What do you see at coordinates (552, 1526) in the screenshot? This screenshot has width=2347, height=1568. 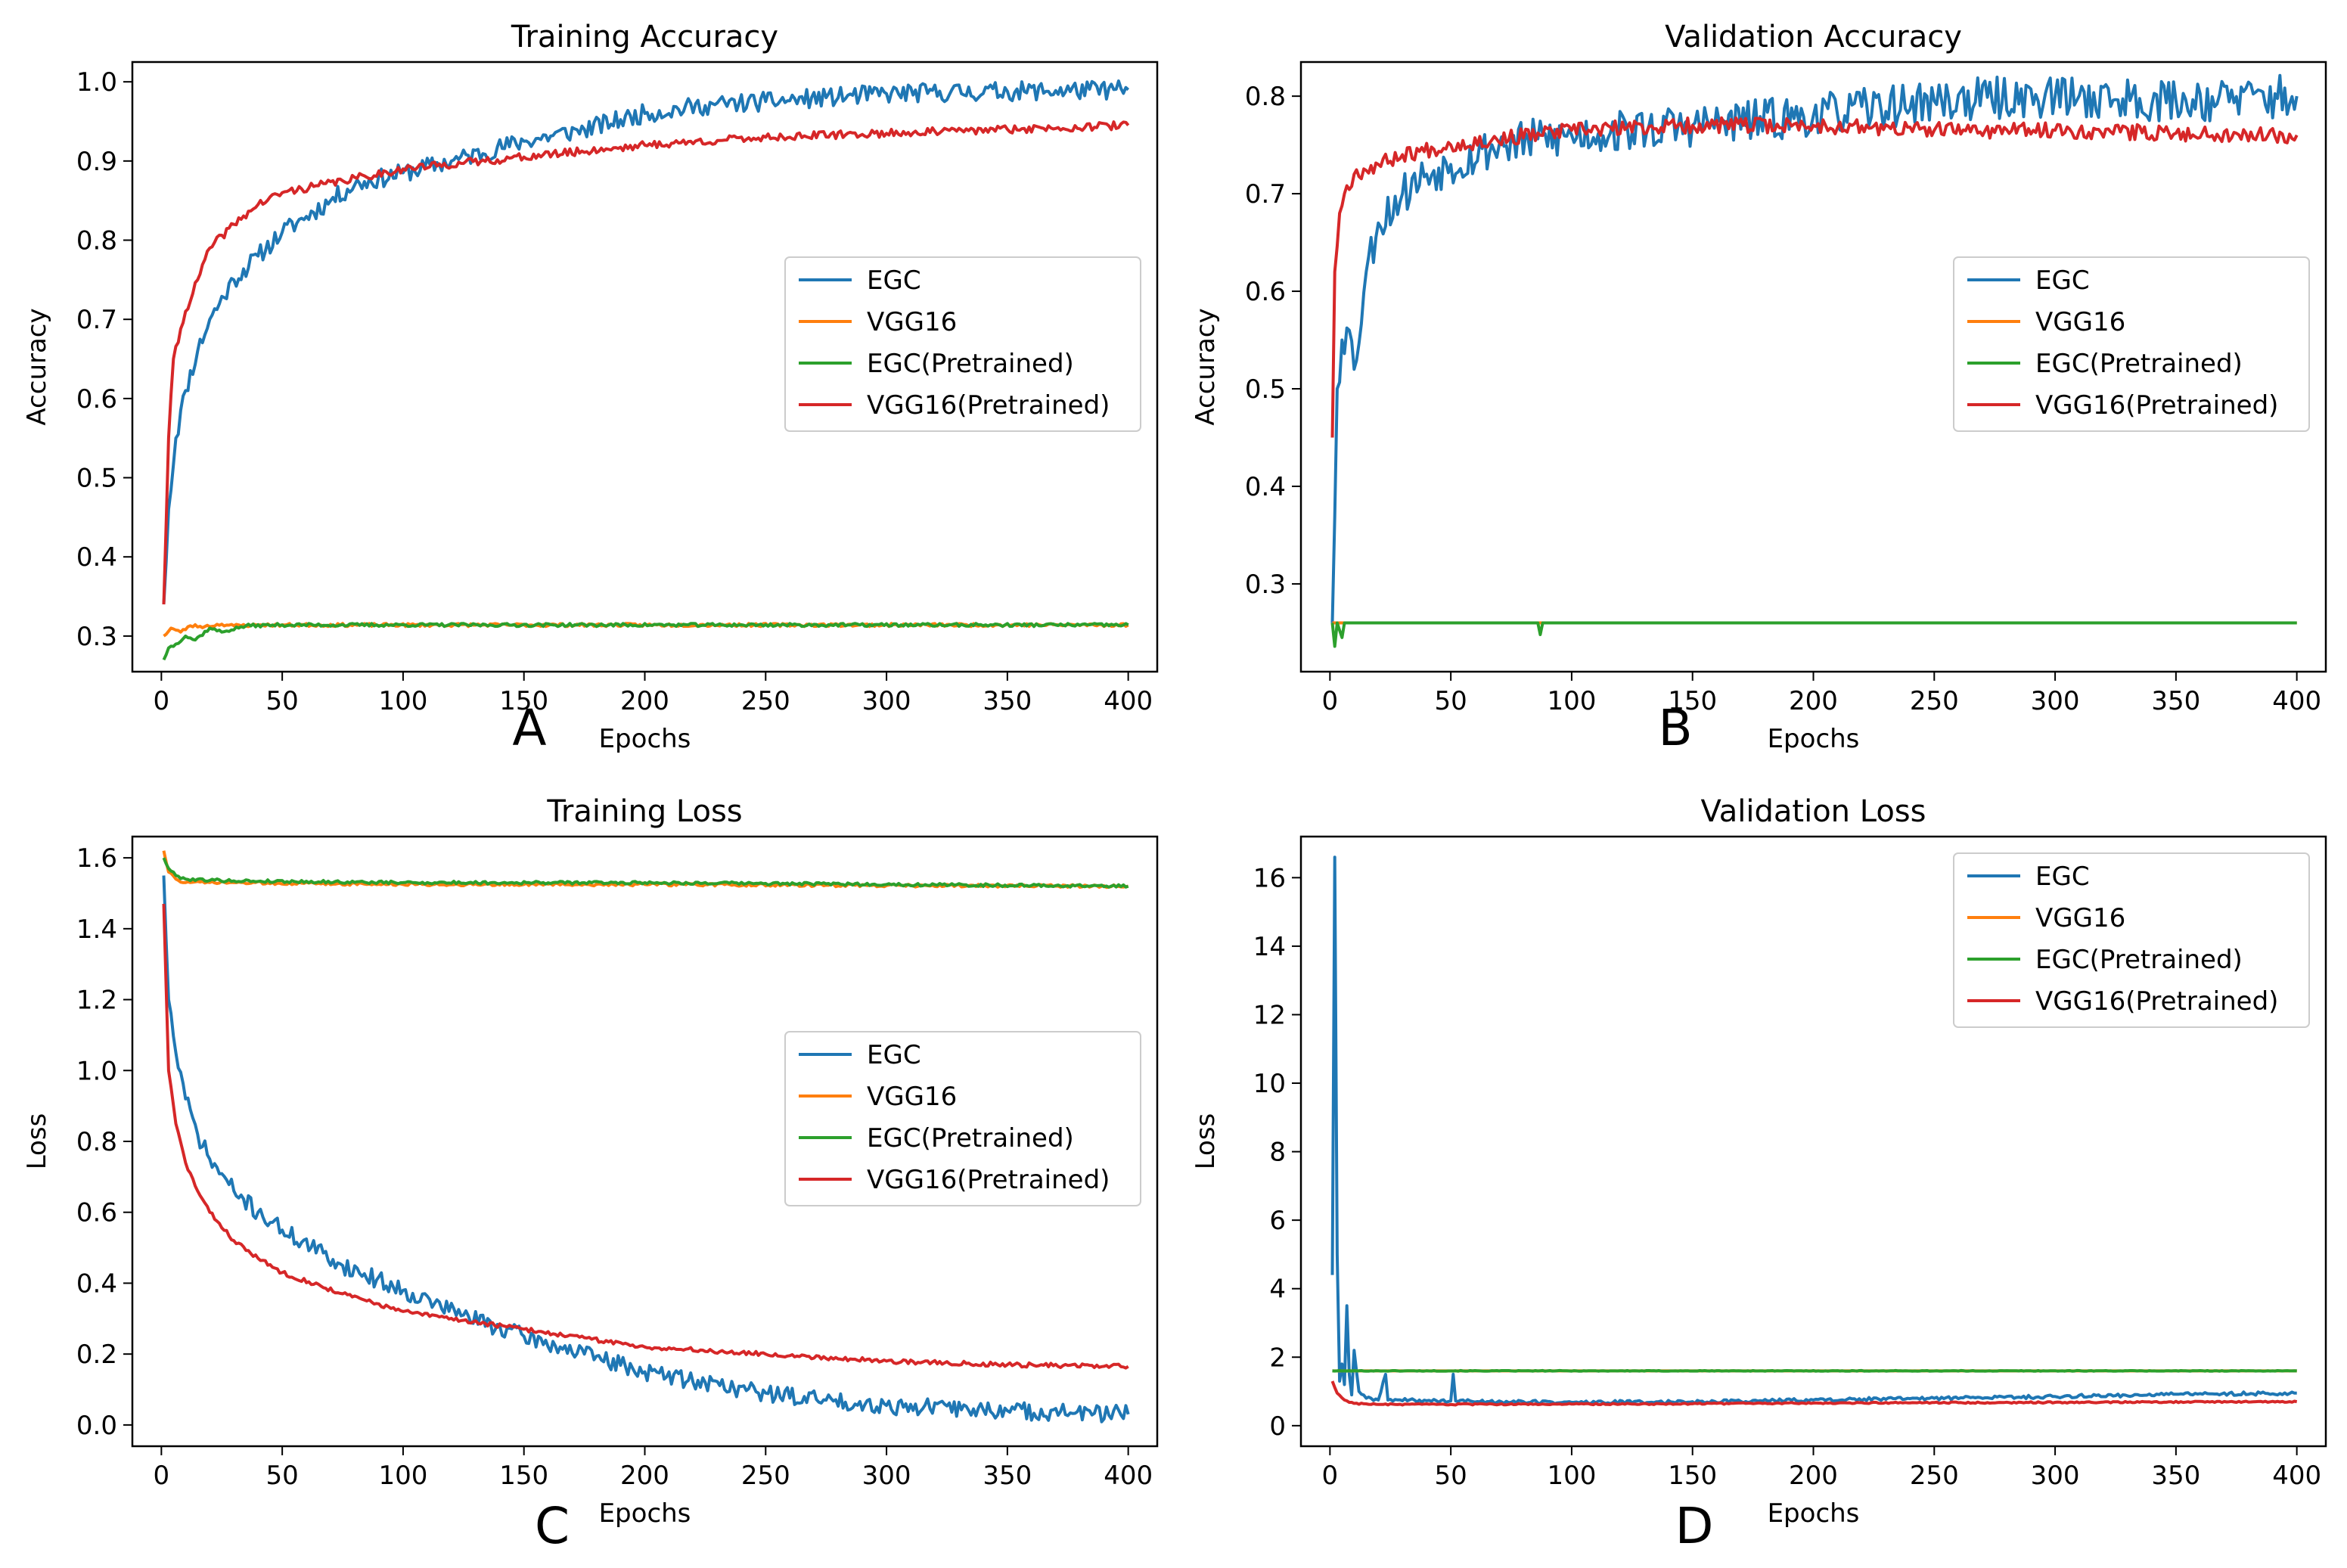 I see `panel-letter: C` at bounding box center [552, 1526].